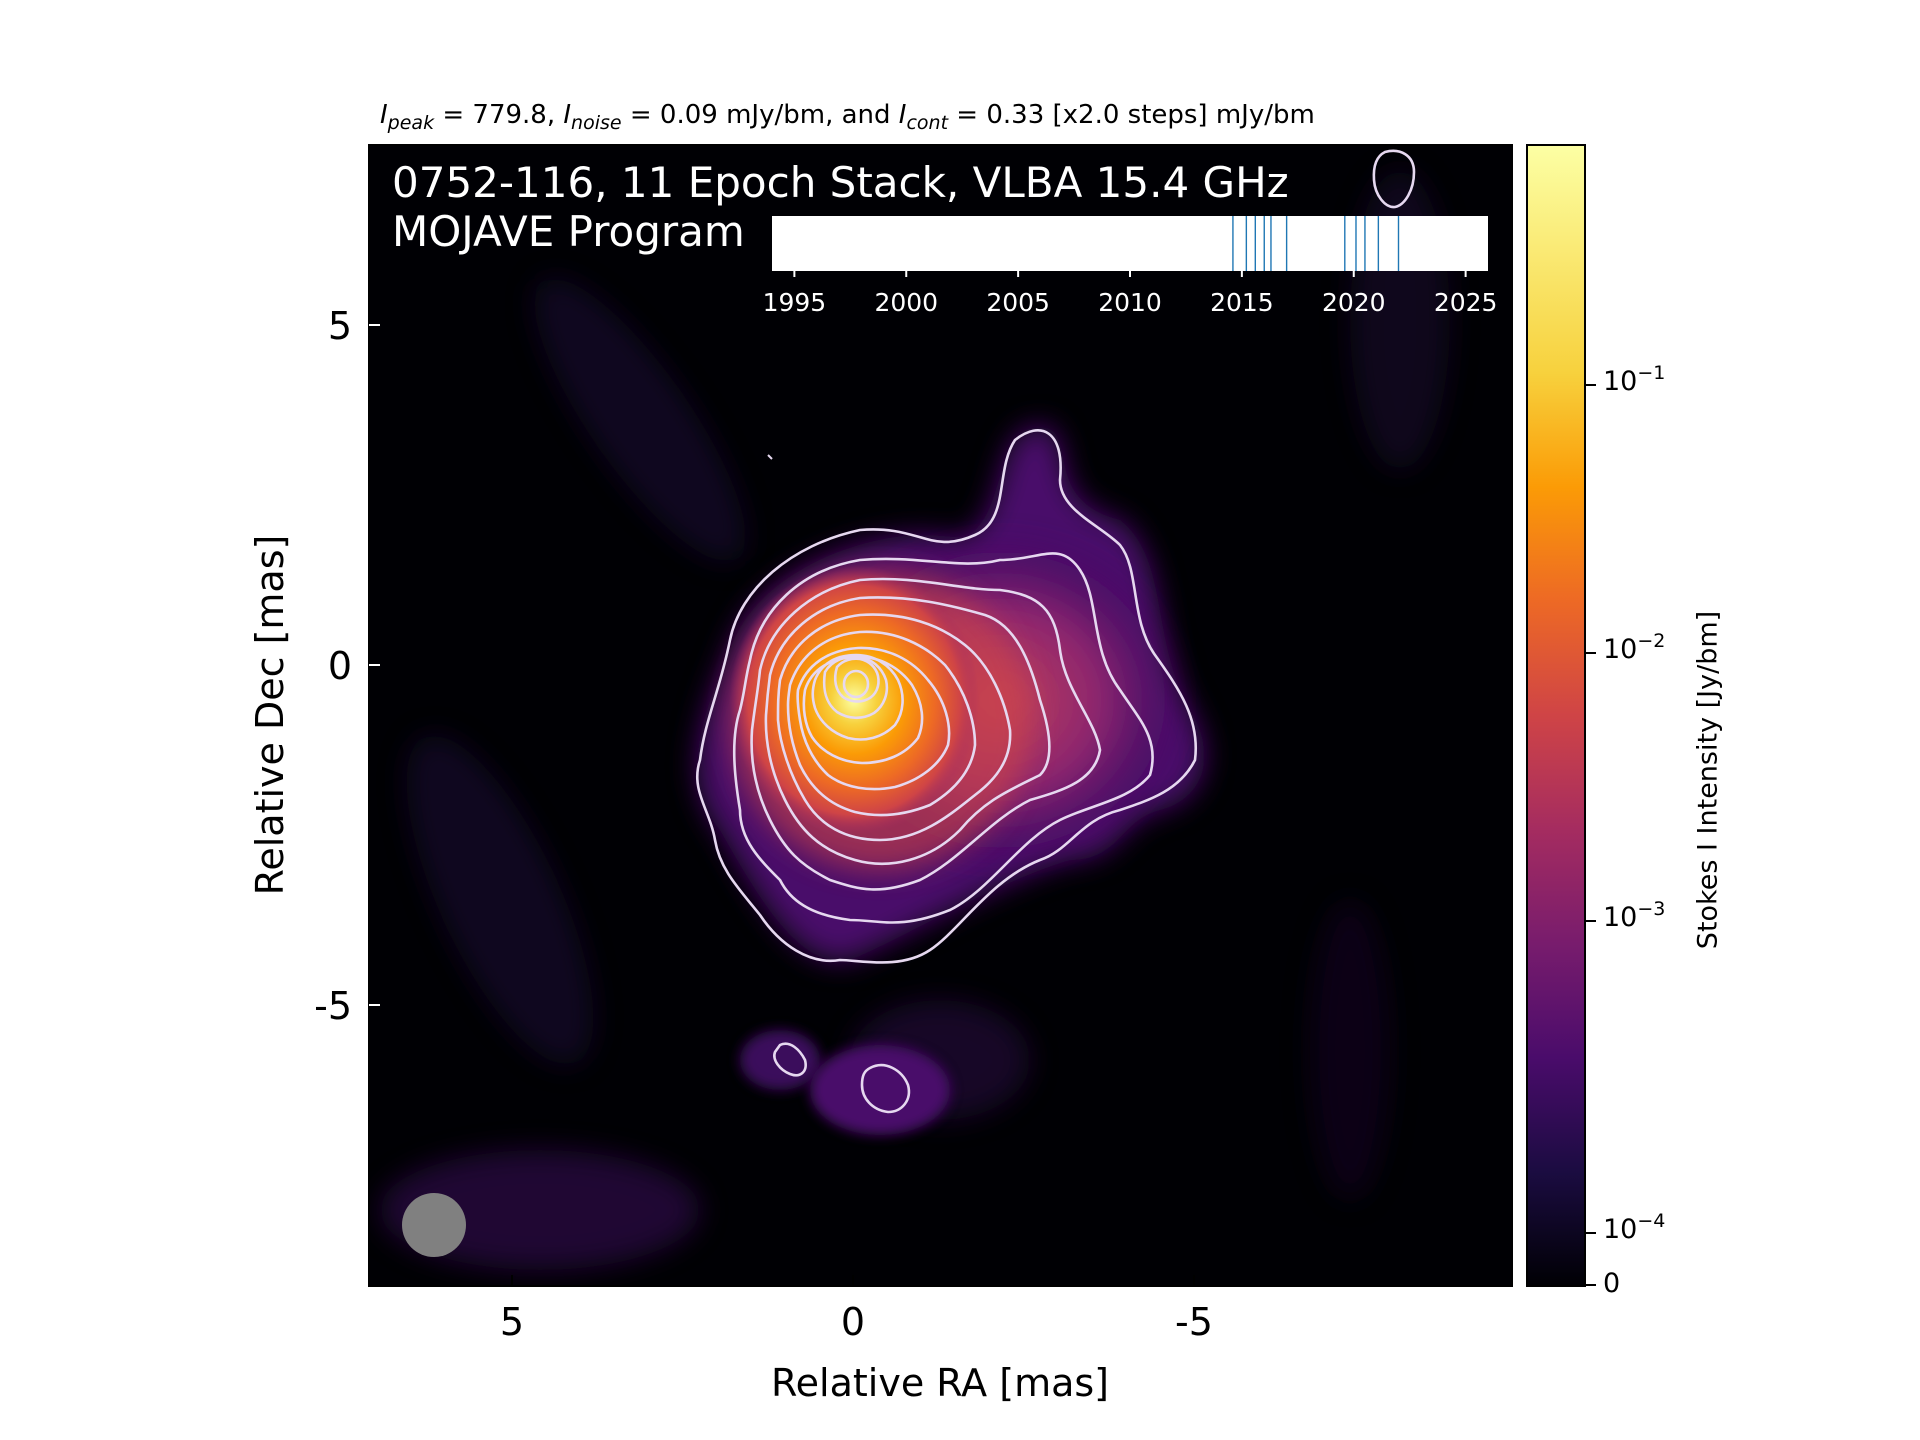  What do you see at coordinates (1612, 1283) in the screenshot?
I see `colorbar-tick-label: 0` at bounding box center [1612, 1283].